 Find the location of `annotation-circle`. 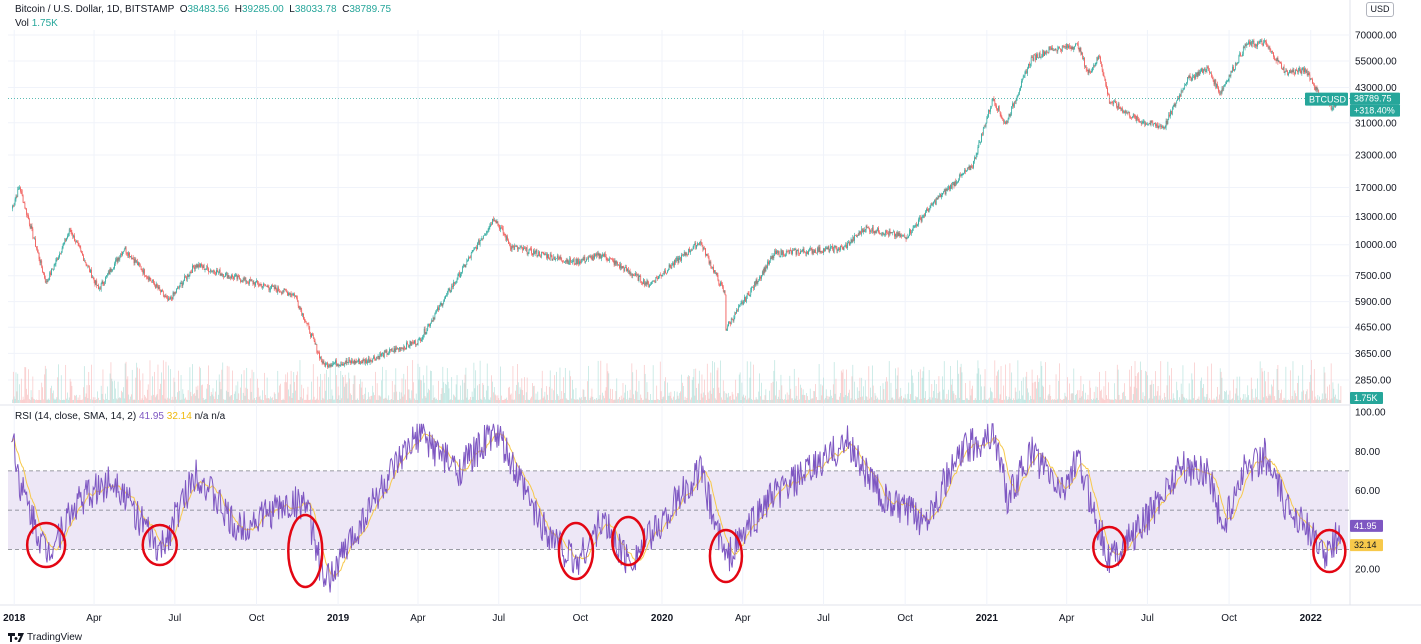

annotation-circle is located at coordinates (159, 545).